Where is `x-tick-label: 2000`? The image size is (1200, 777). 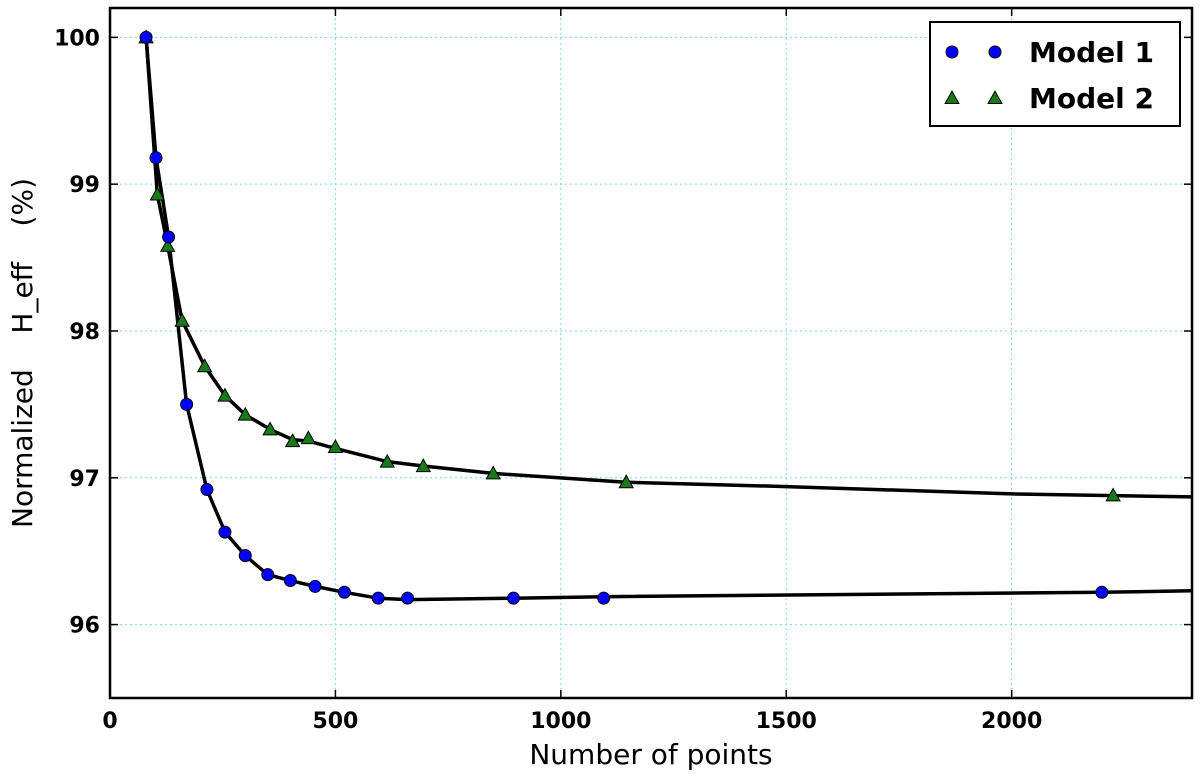
x-tick-label: 2000 is located at coordinates (1011, 721).